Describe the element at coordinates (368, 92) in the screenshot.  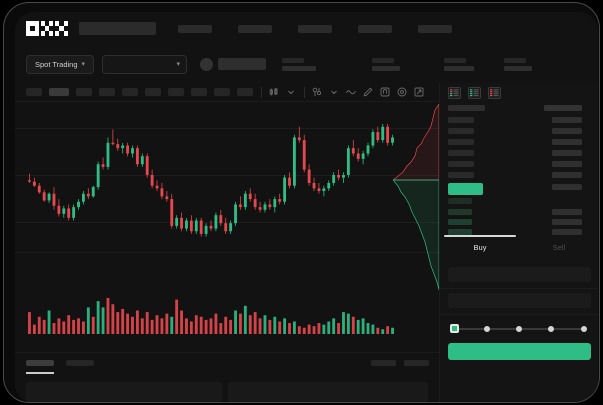
I see `pencil-icon` at that location.